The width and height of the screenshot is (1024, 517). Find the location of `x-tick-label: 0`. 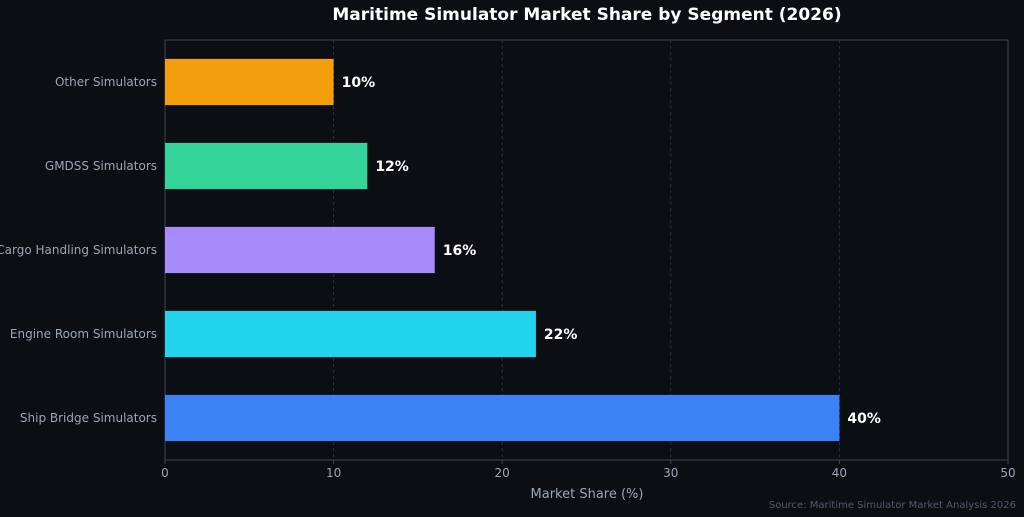

x-tick-label: 0 is located at coordinates (165, 473).